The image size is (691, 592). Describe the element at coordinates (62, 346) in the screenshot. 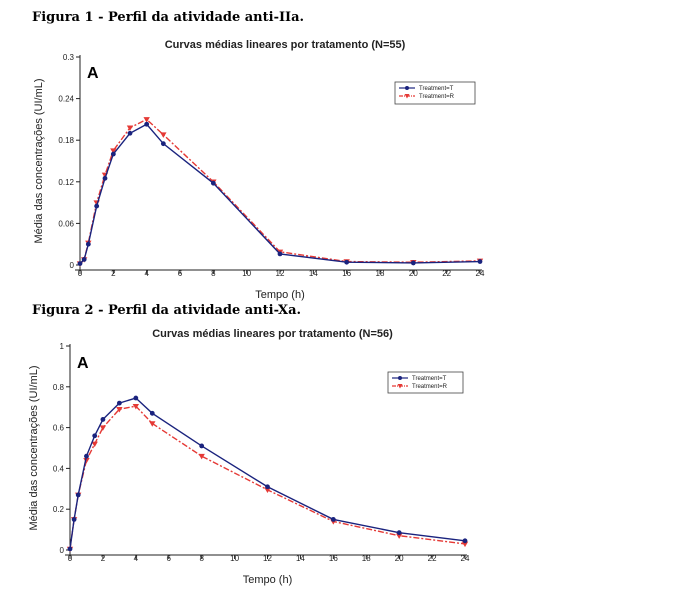

I see `y-tick-label: 1` at that location.